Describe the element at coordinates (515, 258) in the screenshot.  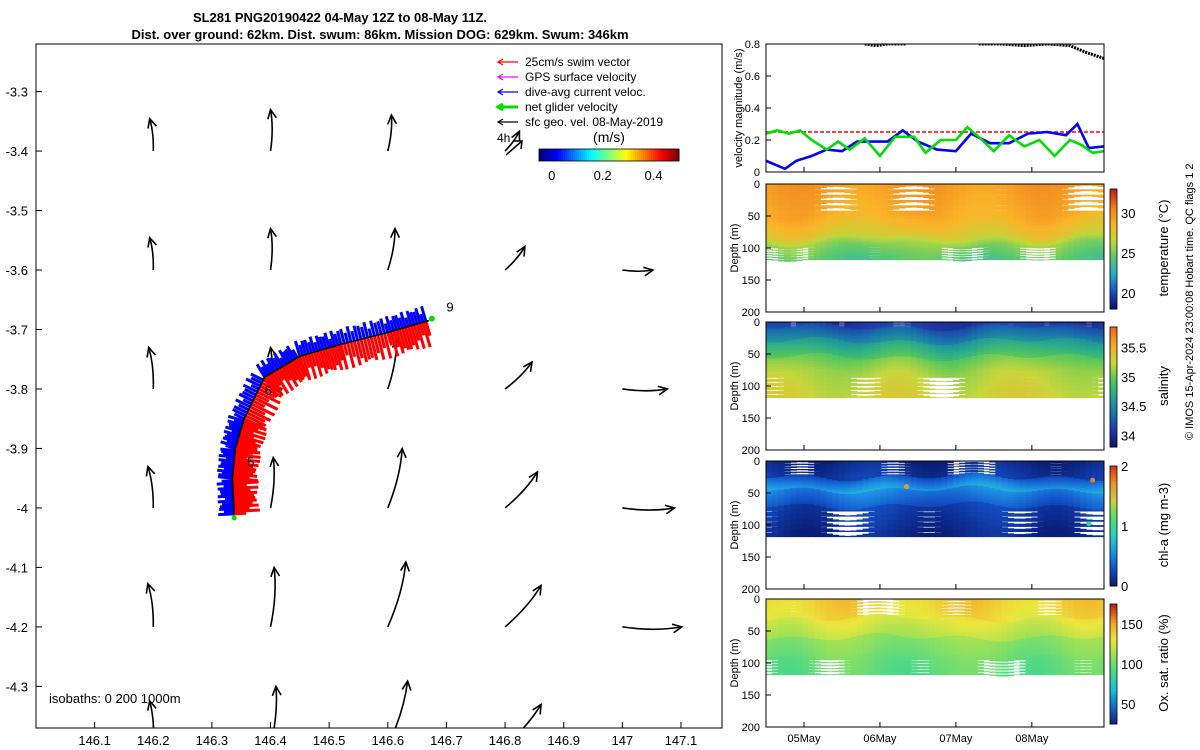
I see `geo-velocity-arrow` at that location.